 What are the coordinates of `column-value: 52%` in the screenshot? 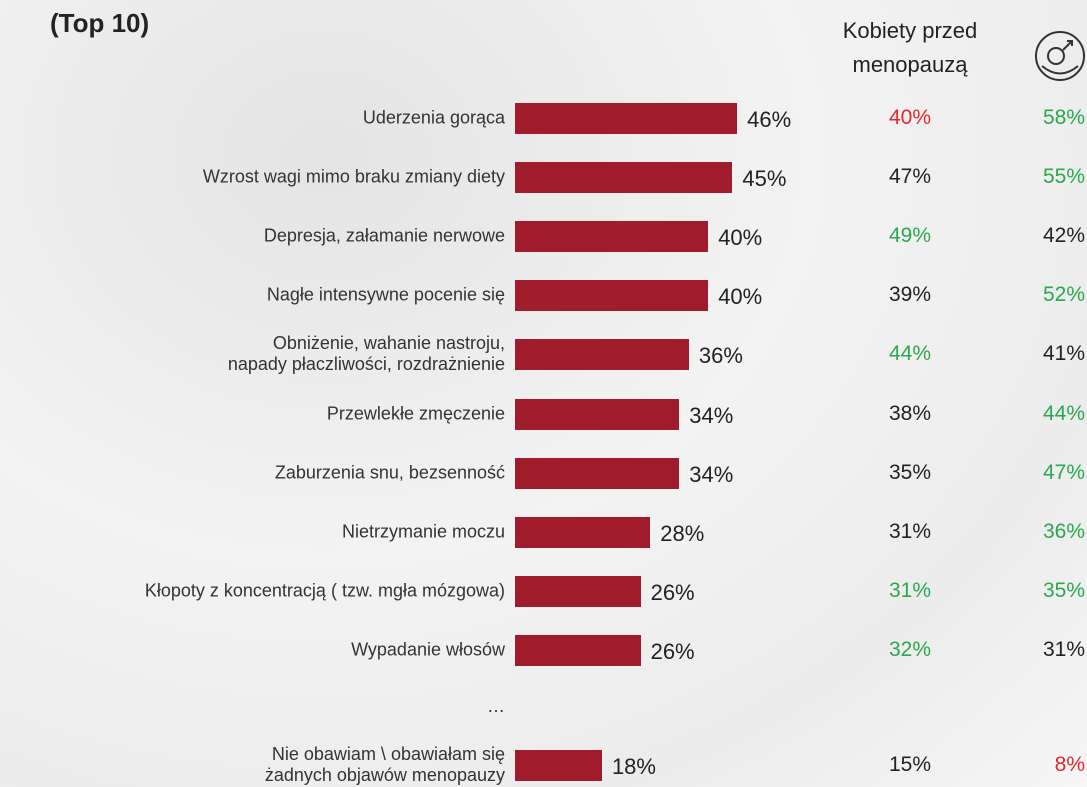 It's located at (1063, 295).